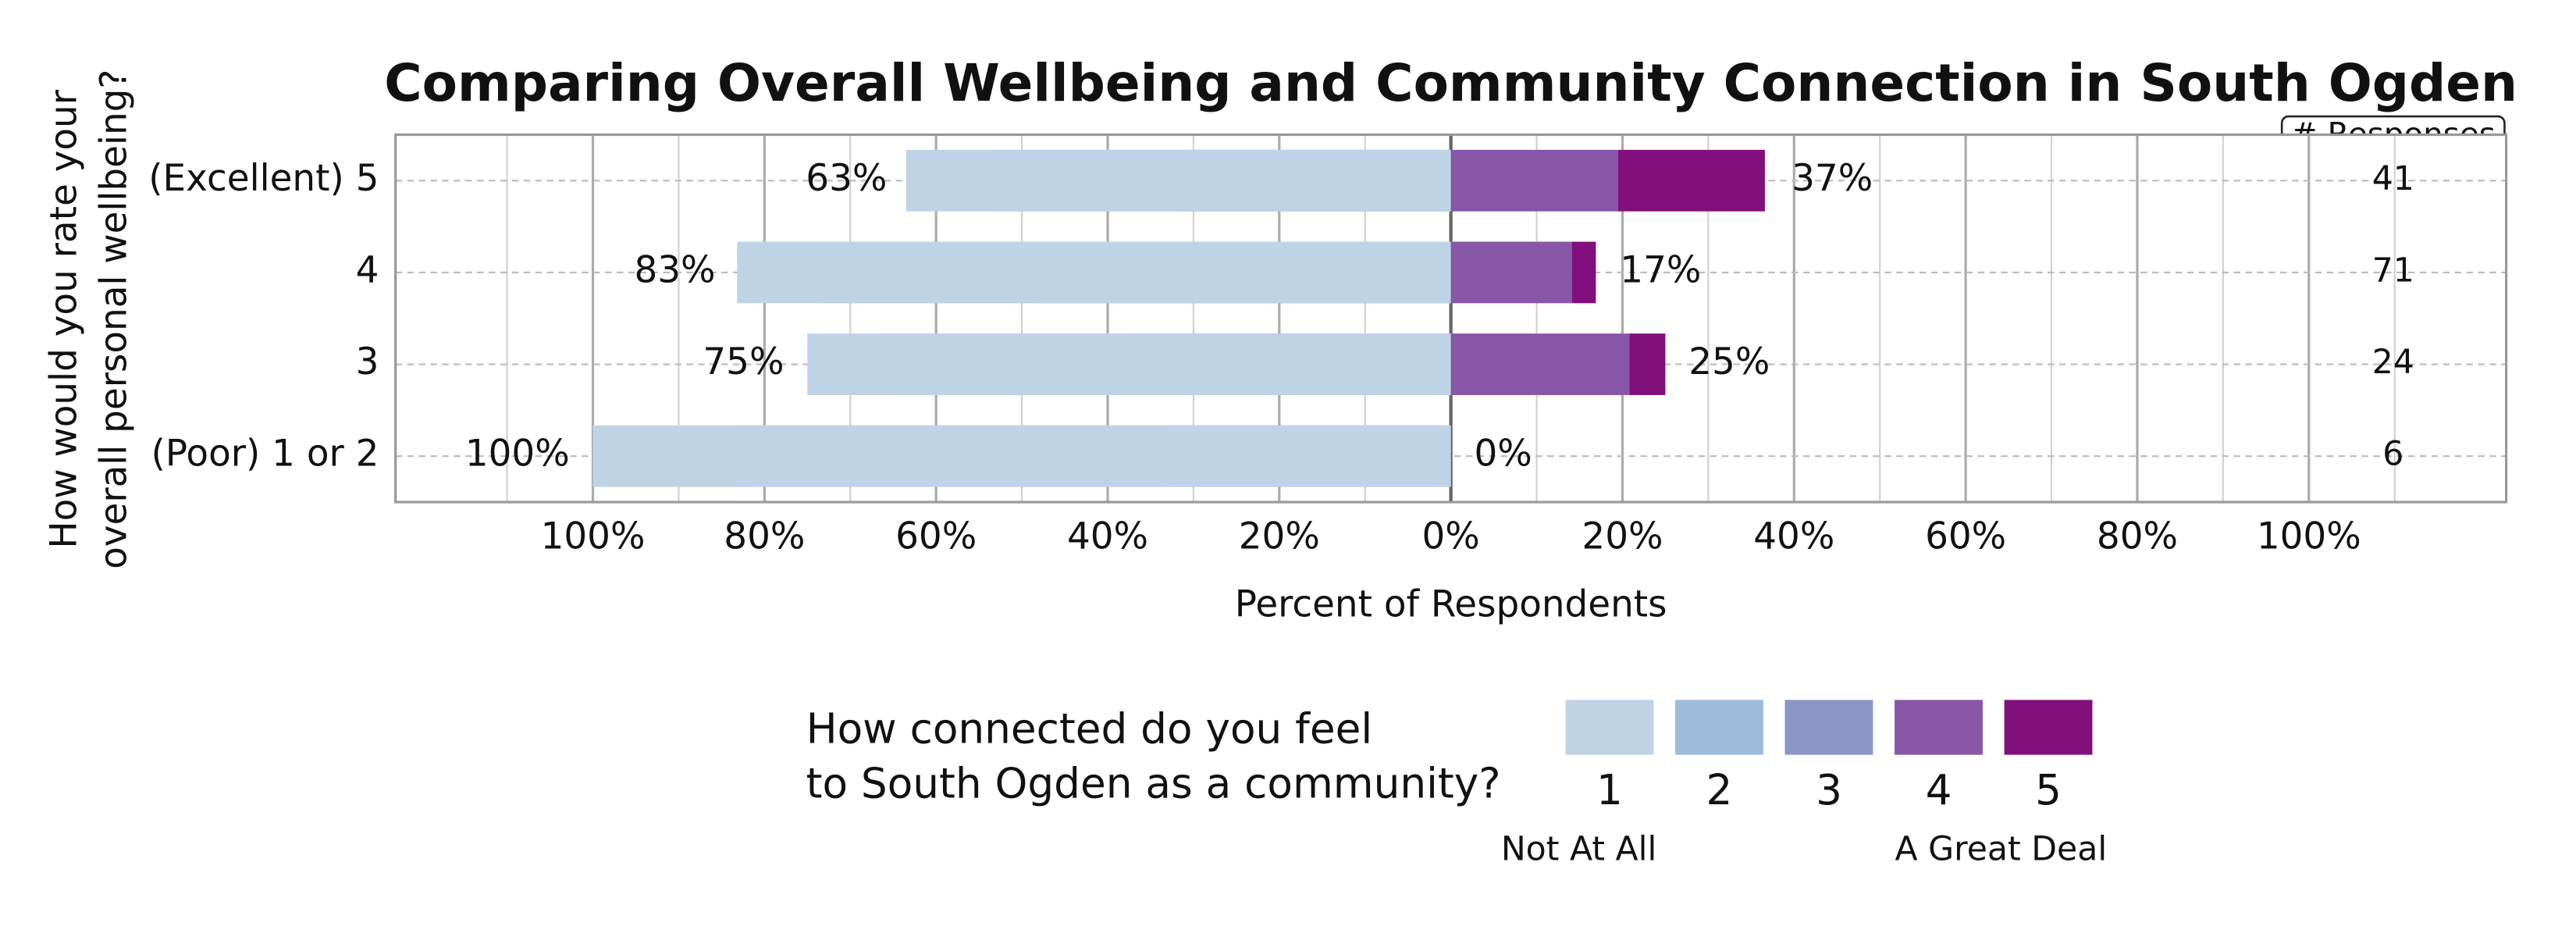 The width and height of the screenshot is (2576, 937). What do you see at coordinates (1153, 784) in the screenshot?
I see `legend-title: to South Ogden as a community?` at bounding box center [1153, 784].